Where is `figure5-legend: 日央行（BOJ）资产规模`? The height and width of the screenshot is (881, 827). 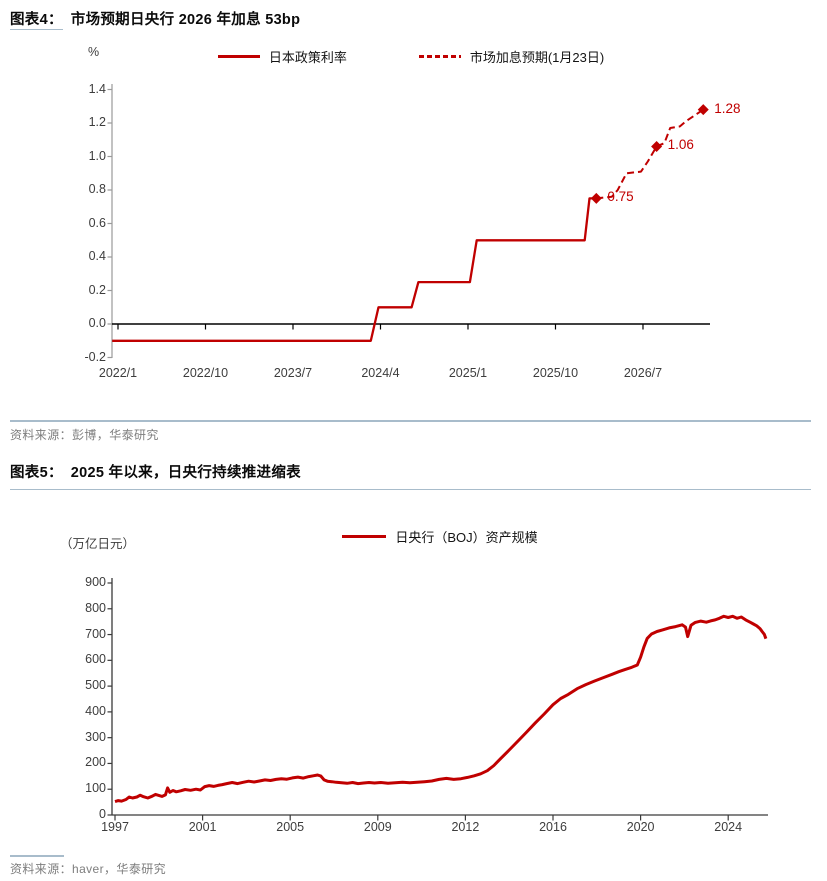 figure5-legend: 日央行（BOJ）资产规模 is located at coordinates (440, 536).